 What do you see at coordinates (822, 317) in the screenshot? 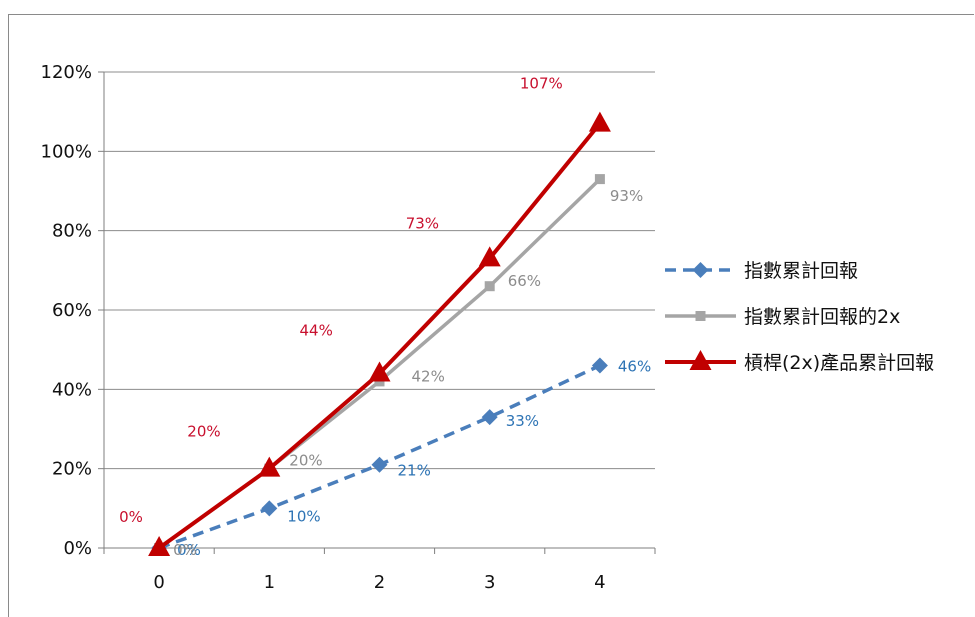
I see `legend-label: 指數累計回報的2x` at bounding box center [822, 317].